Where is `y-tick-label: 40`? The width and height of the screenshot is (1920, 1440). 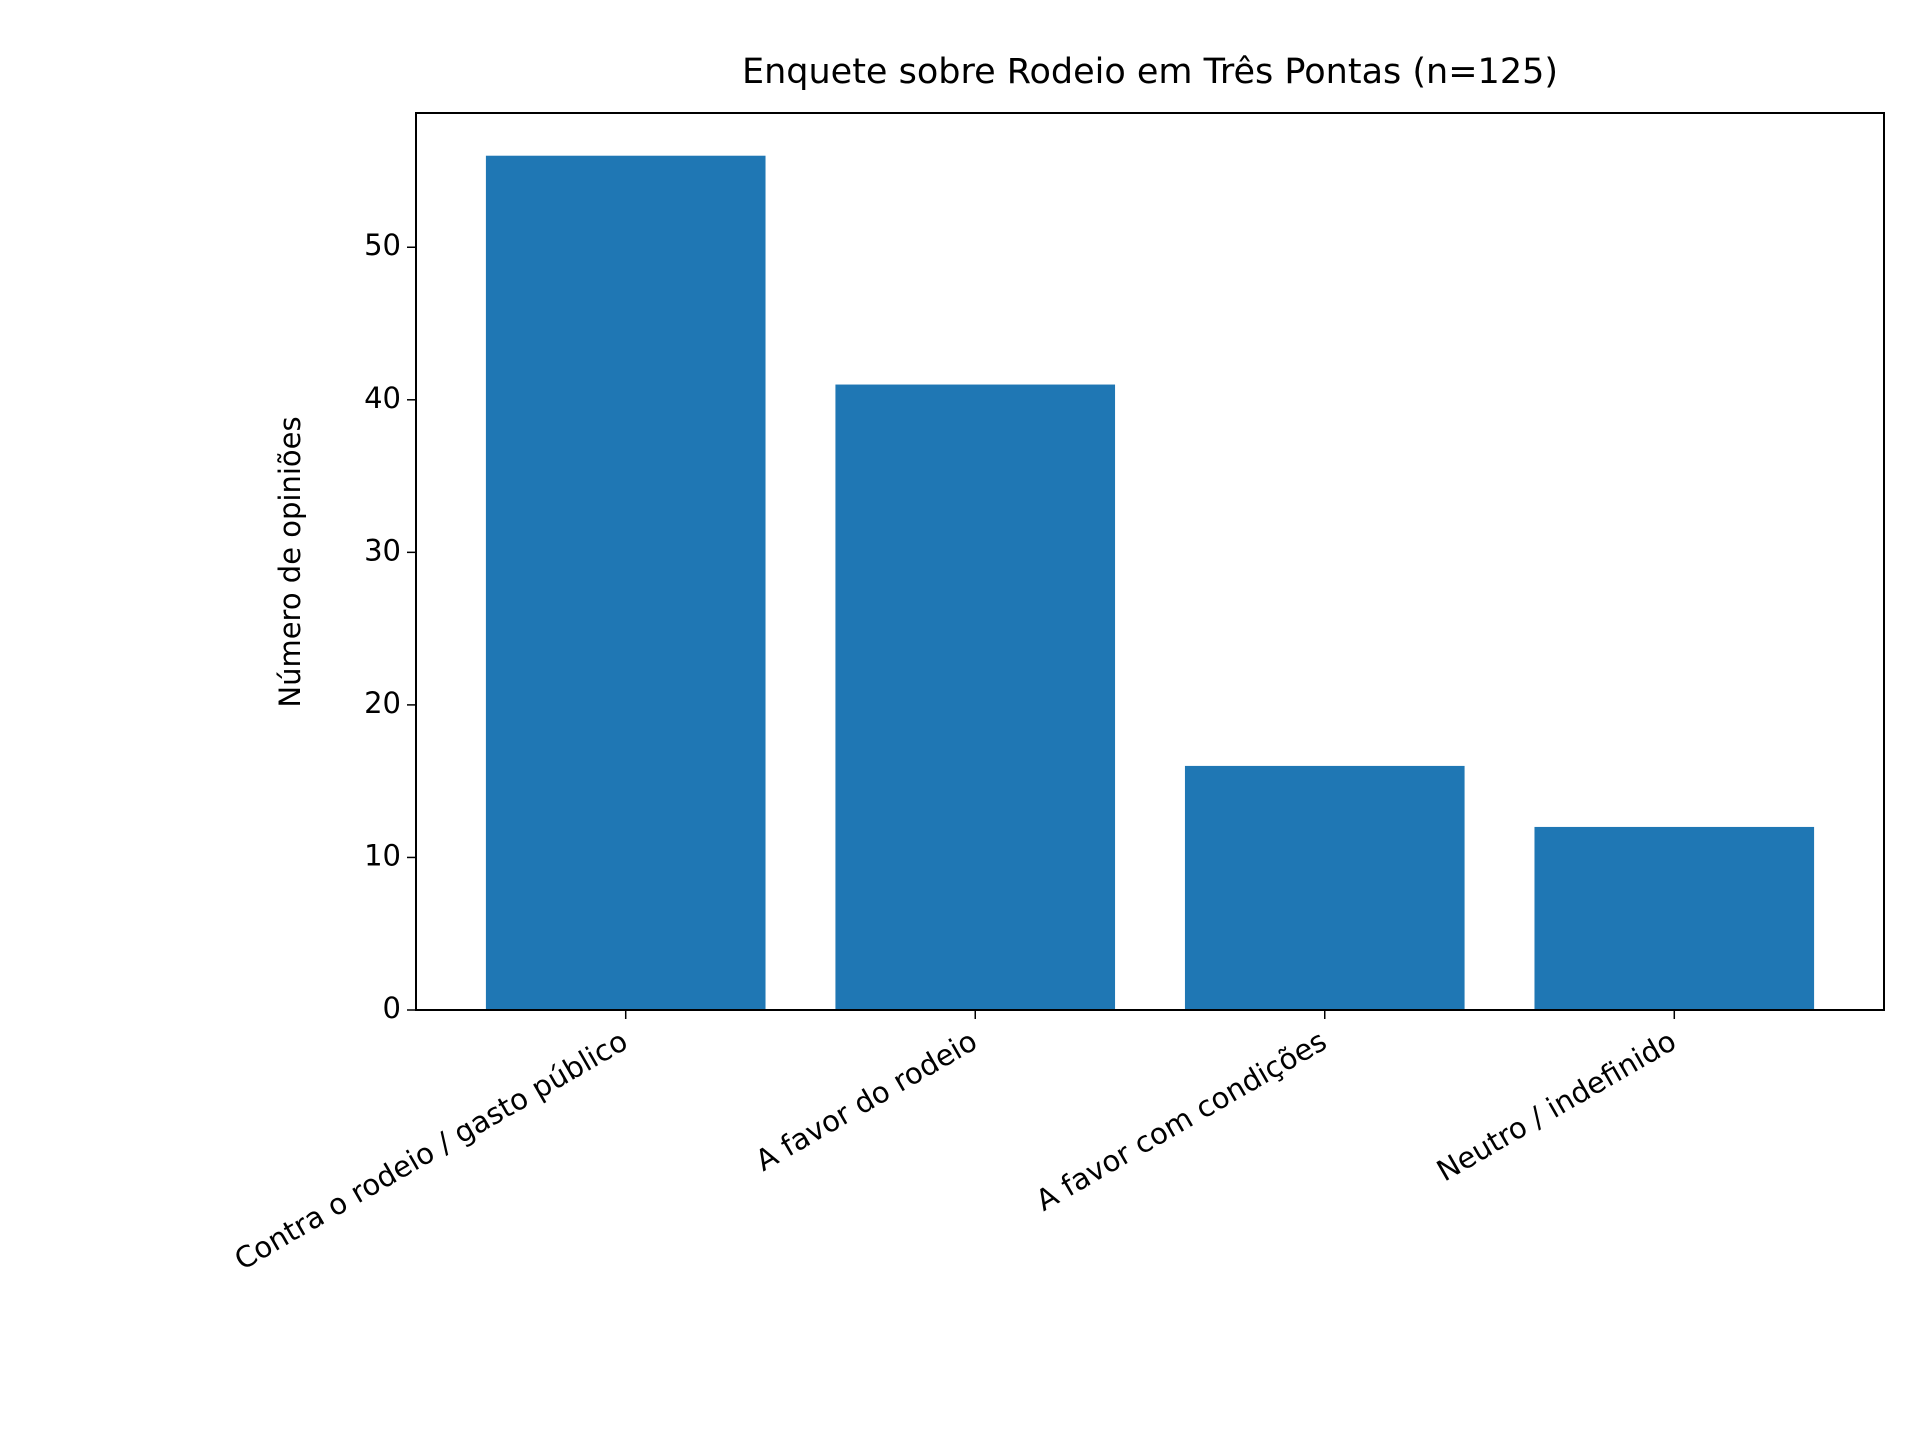 y-tick-label: 40 is located at coordinates (382, 398).